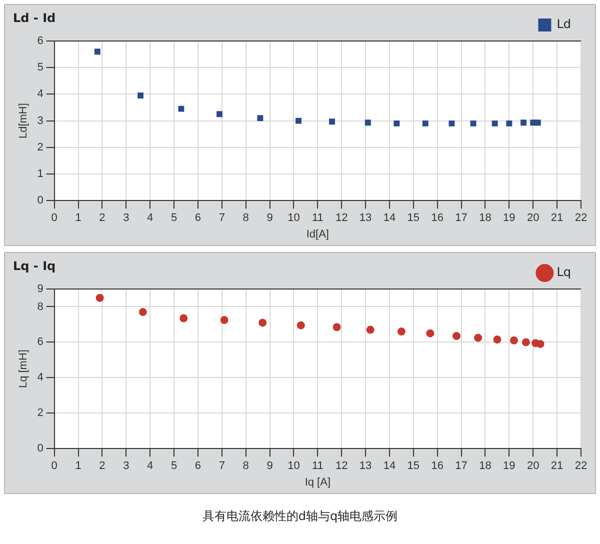  What do you see at coordinates (24, 121) in the screenshot?
I see `y-axis-title: Ld[mH]` at bounding box center [24, 121].